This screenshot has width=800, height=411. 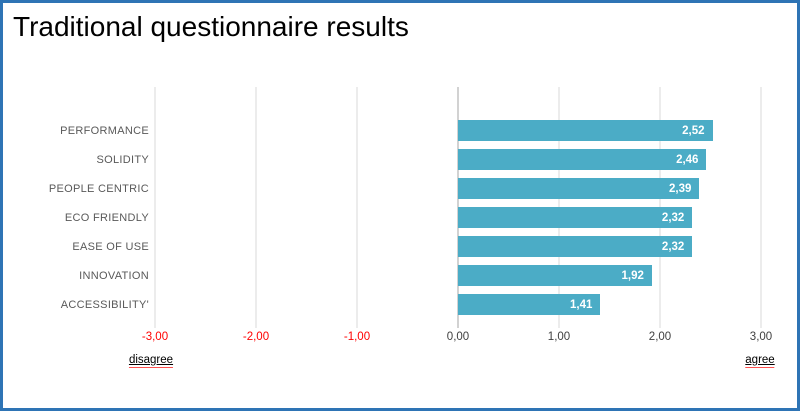 I want to click on axis-caption-disagree: disagree, so click(x=151, y=361).